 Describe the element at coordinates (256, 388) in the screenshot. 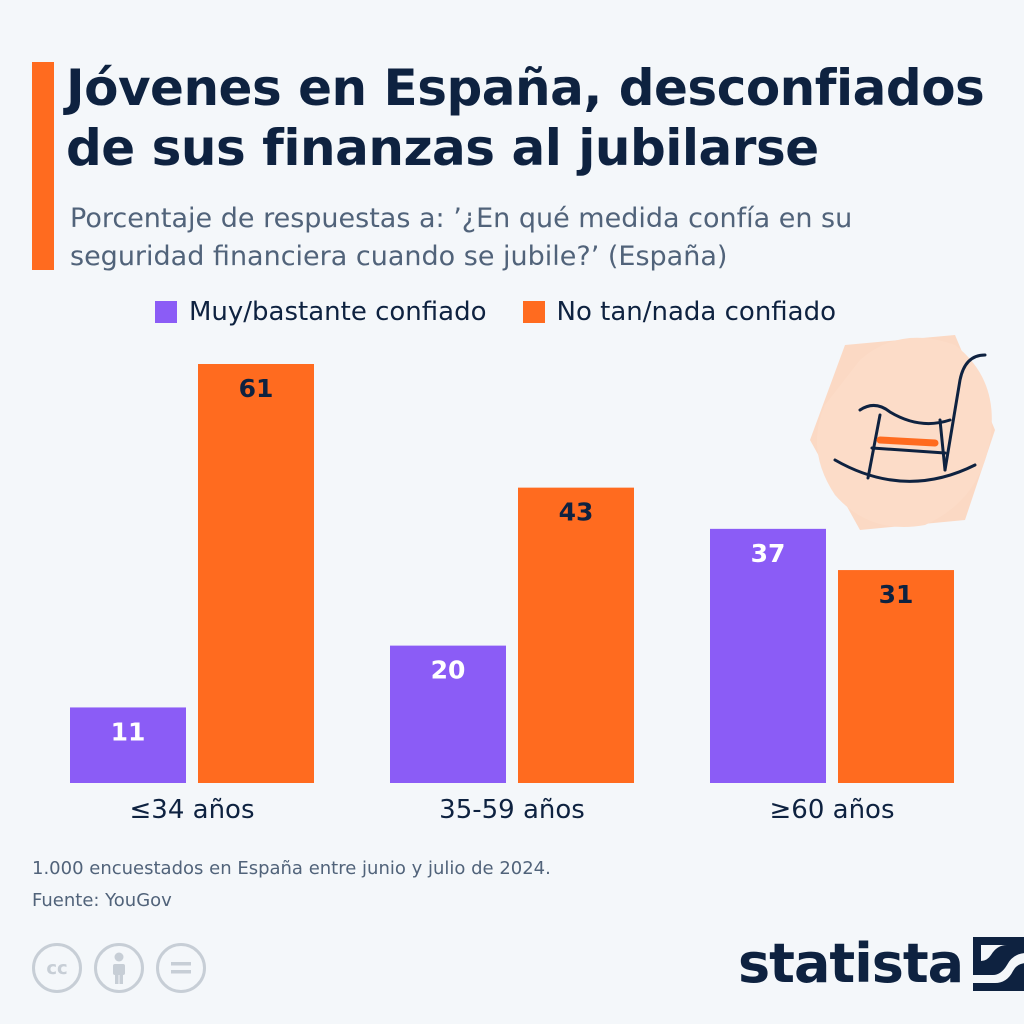

I see `data-label-1-0: 61` at that location.